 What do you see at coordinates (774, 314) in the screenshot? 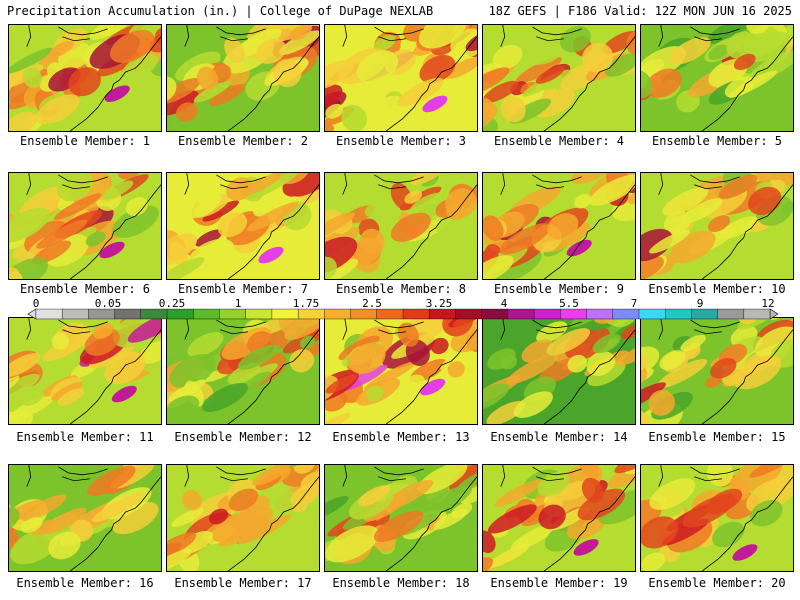
I see `scale-right-arrow` at bounding box center [774, 314].